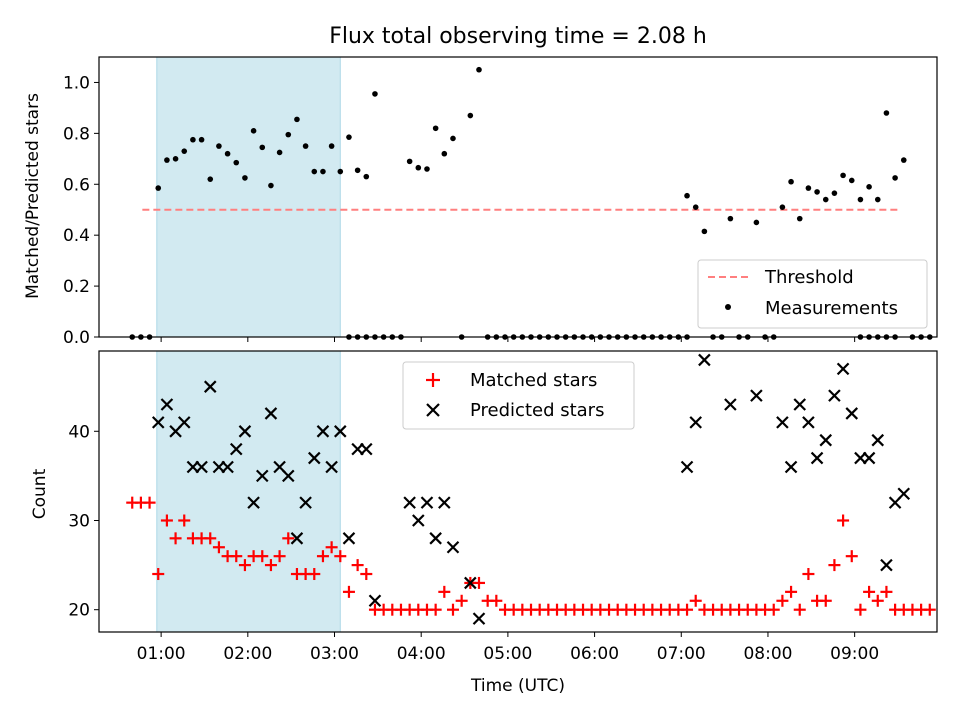  I want to click on bottom-x-tick-label: 05:00, so click(507, 654).